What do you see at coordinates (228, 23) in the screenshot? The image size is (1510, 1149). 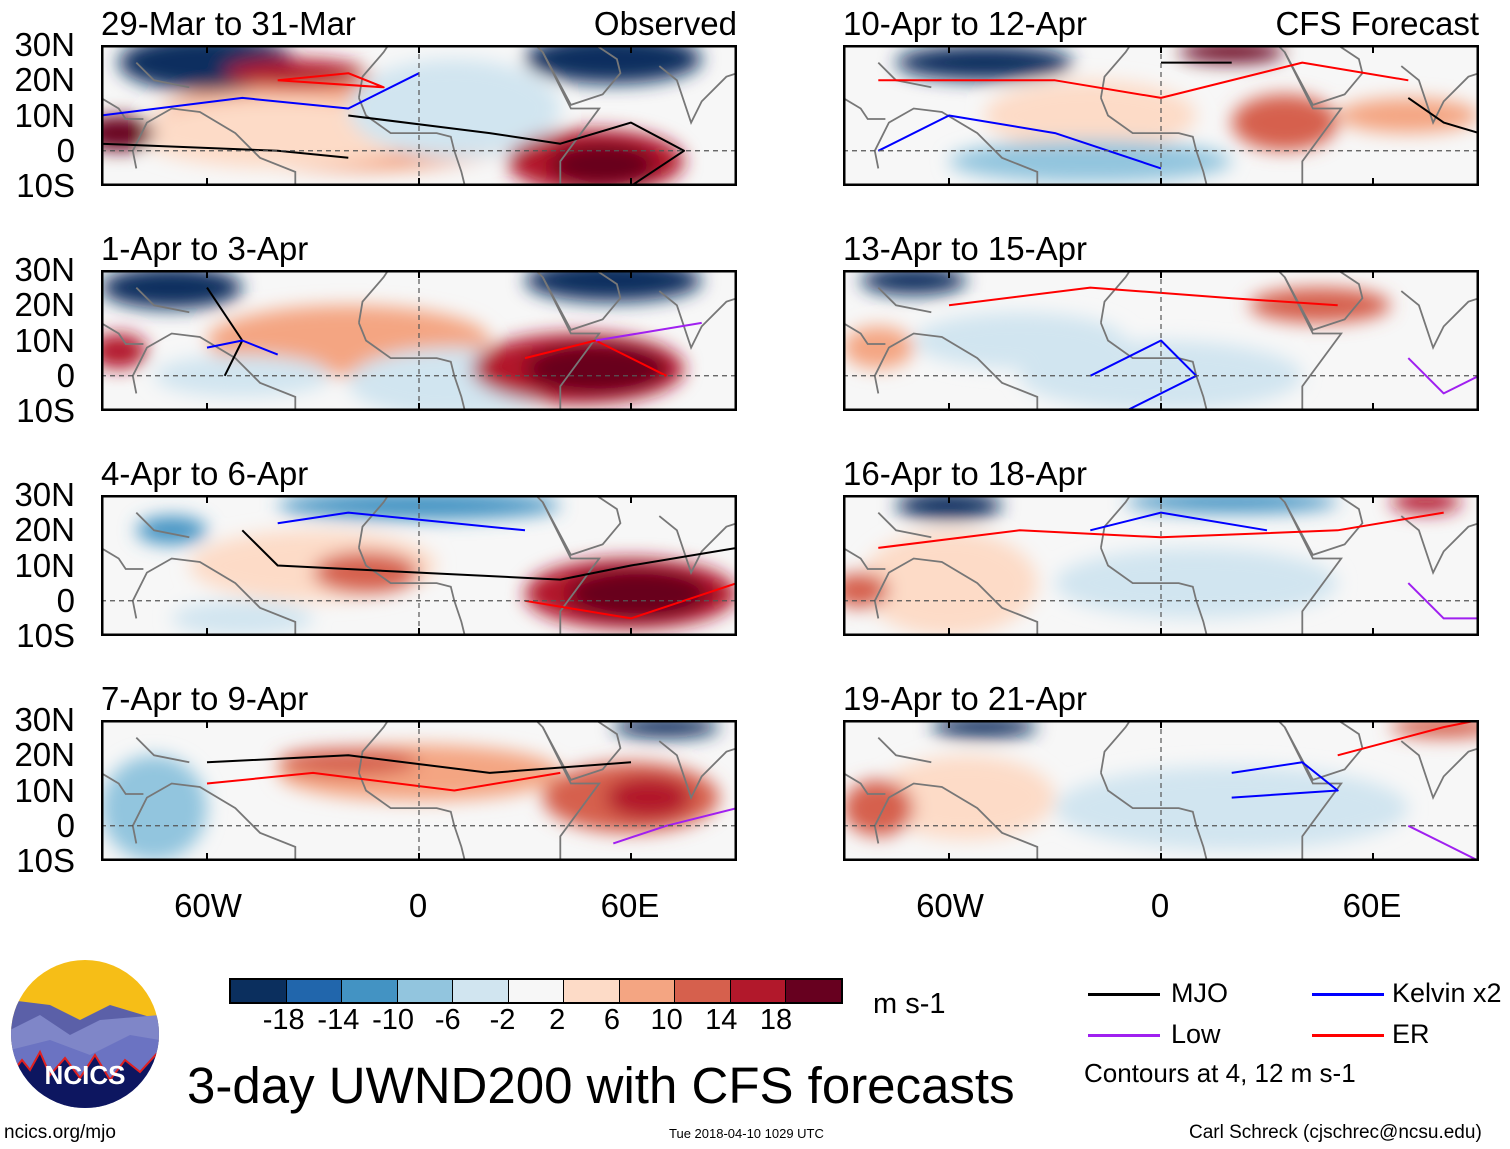 I see `panel-title: 29-Mar to 31-Mar` at bounding box center [228, 23].